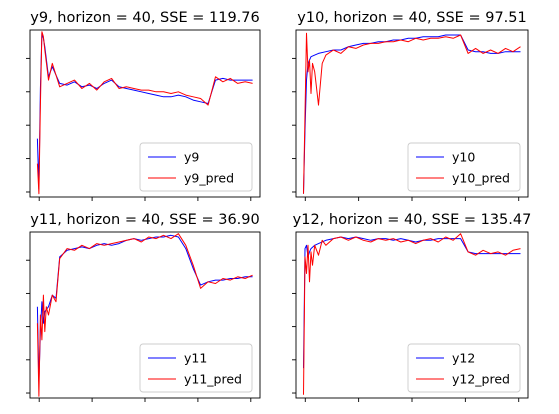 This screenshot has width=559, height=414. Describe the element at coordinates (191, 157) in the screenshot. I see `legend-label: y9` at that location.